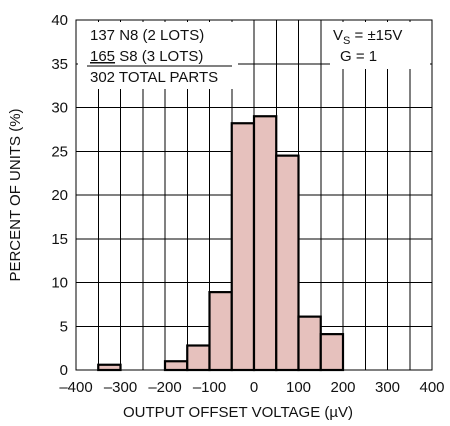  I want to click on annotation-box-left, so click(158, 55).